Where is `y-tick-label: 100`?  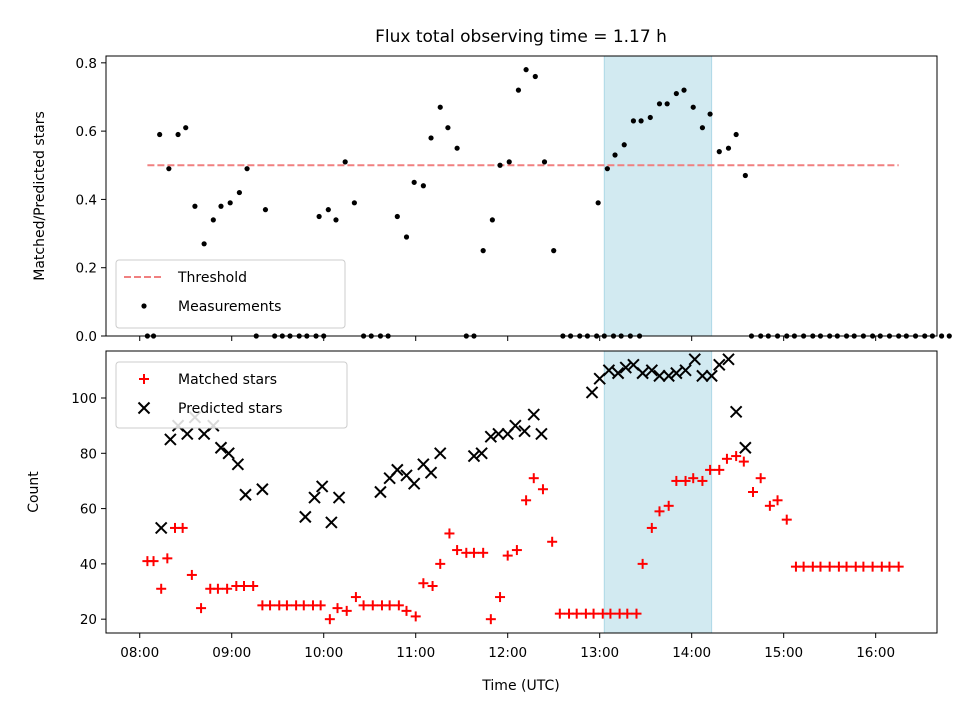 y-tick-label: 100 is located at coordinates (84, 399).